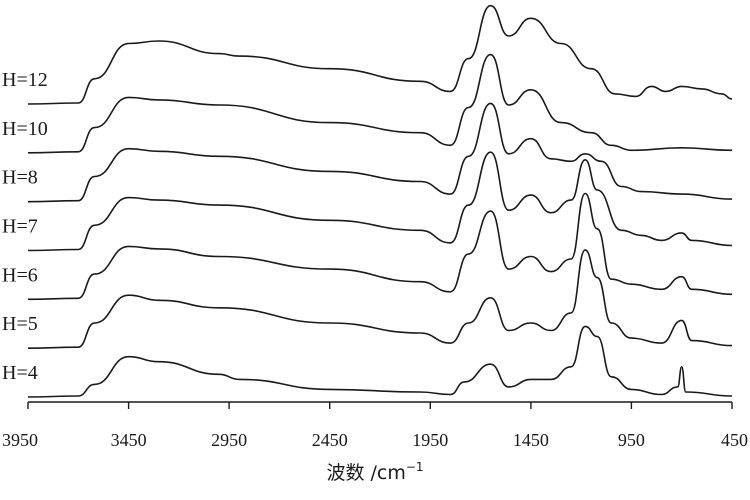 This screenshot has height=500, width=750. Describe the element at coordinates (20, 440) in the screenshot. I see `x-tick-label-3950: 3950` at that location.